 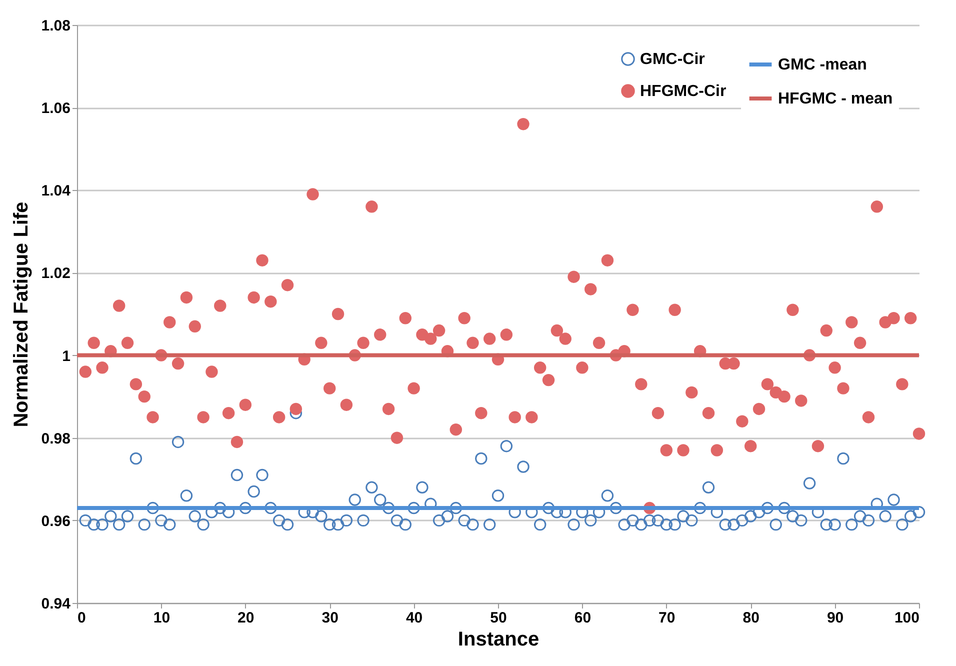 I want to click on y-tick-label: 0.94, so click(x=56, y=604).